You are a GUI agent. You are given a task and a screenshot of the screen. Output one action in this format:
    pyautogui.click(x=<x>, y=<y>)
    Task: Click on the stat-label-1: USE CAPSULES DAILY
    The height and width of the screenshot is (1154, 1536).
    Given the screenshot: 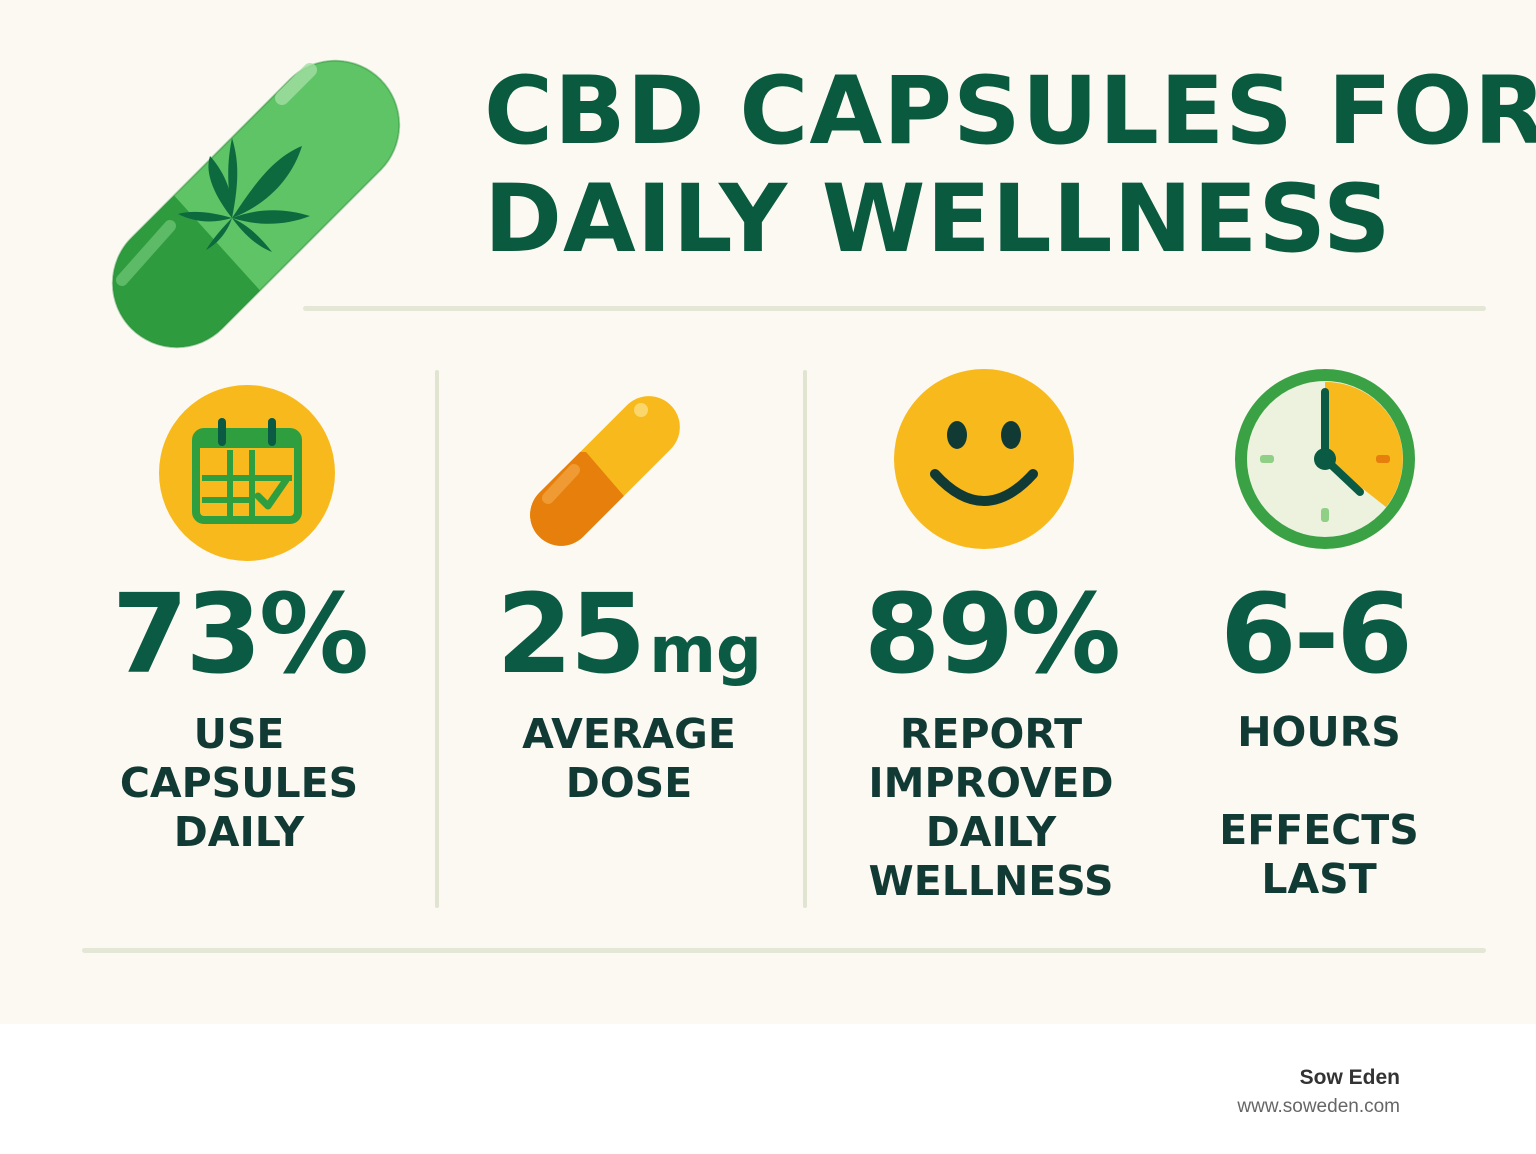 What is the action you would take?
    pyautogui.click(x=239, y=783)
    